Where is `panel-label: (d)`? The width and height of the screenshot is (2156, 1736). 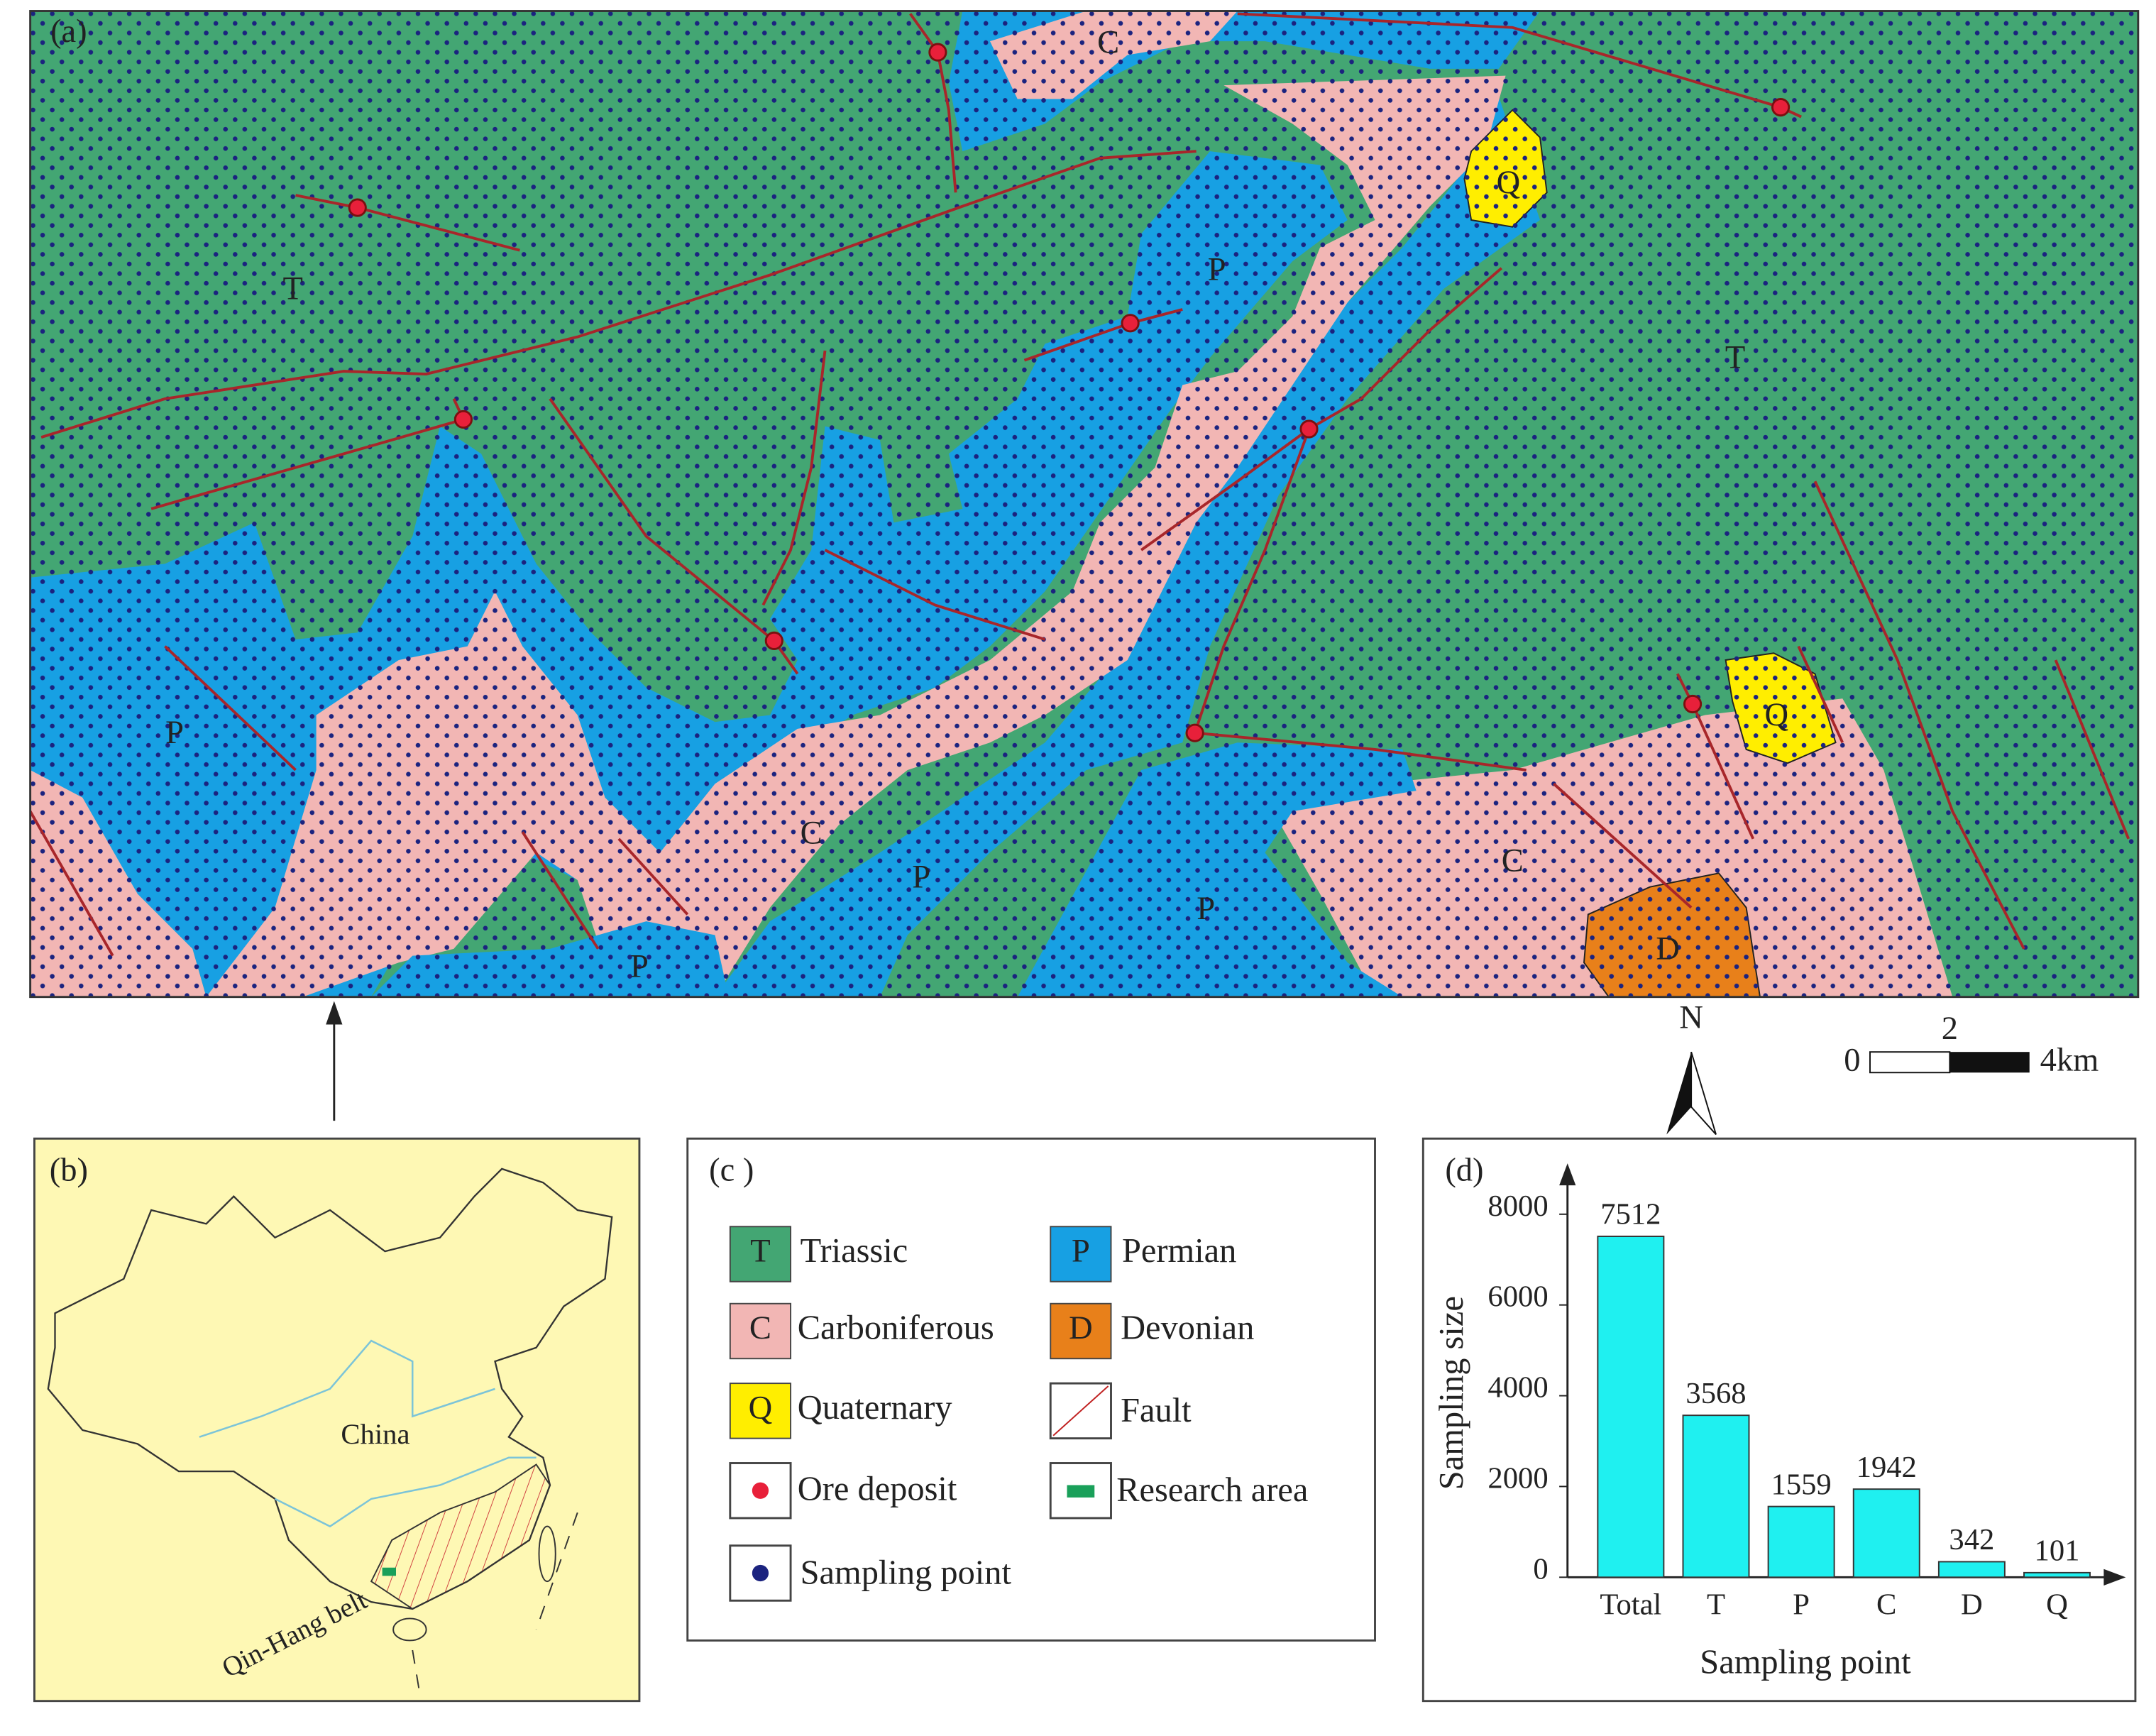
panel-label: (d) is located at coordinates (1464, 1170).